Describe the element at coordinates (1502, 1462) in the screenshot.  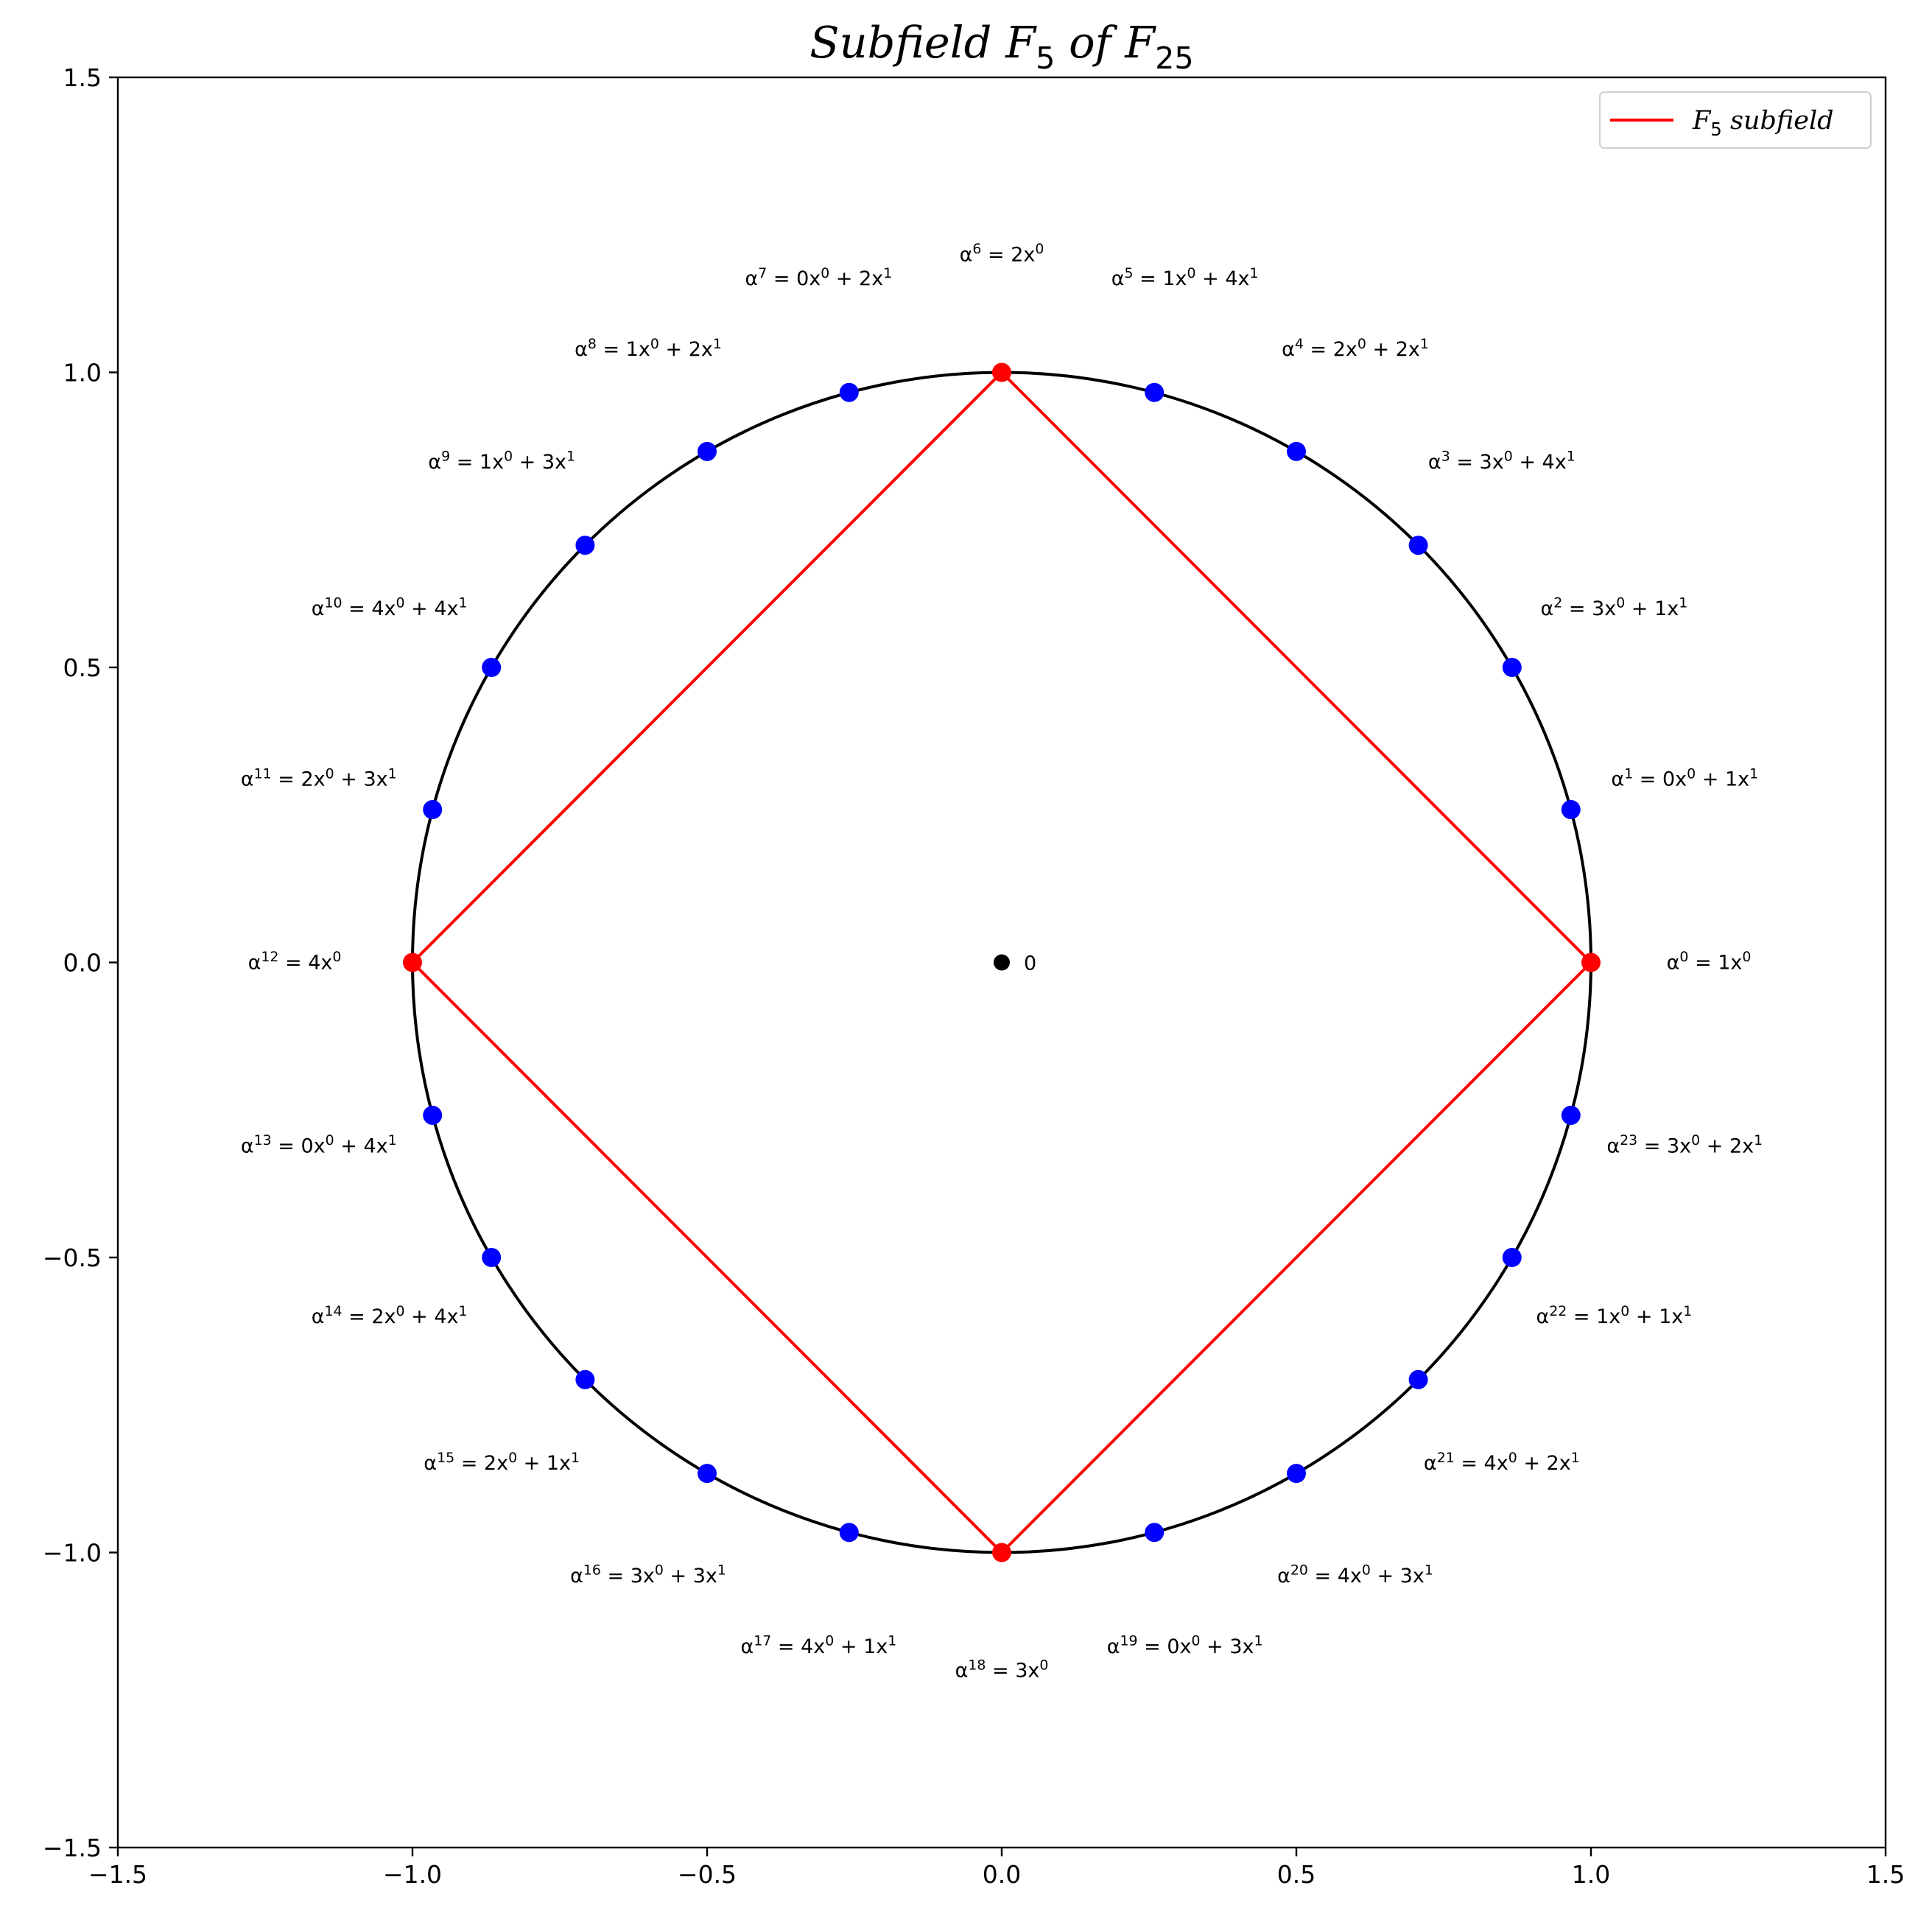
I see `element-label-21: α21 = 4x0 + 2x1` at that location.